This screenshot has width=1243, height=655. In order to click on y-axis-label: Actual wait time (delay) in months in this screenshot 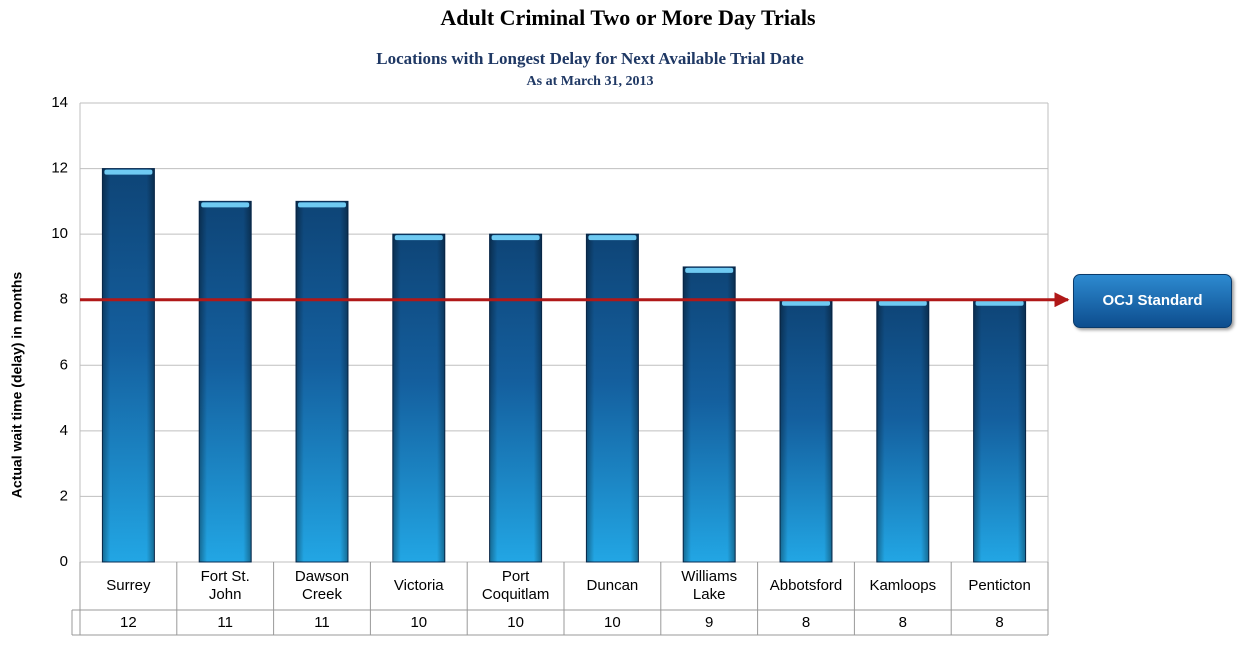, I will do `click(17, 385)`.